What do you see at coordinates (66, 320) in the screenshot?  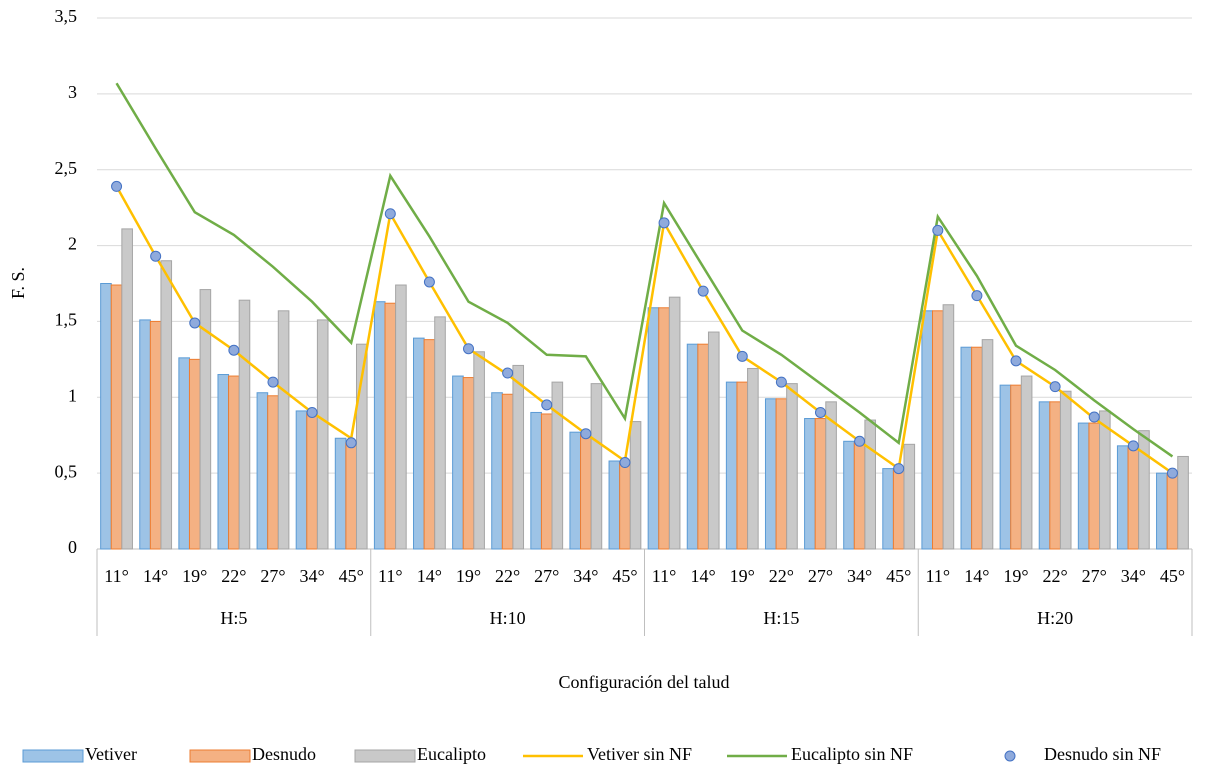 I see `y-tick-label: 1,5` at bounding box center [66, 320].